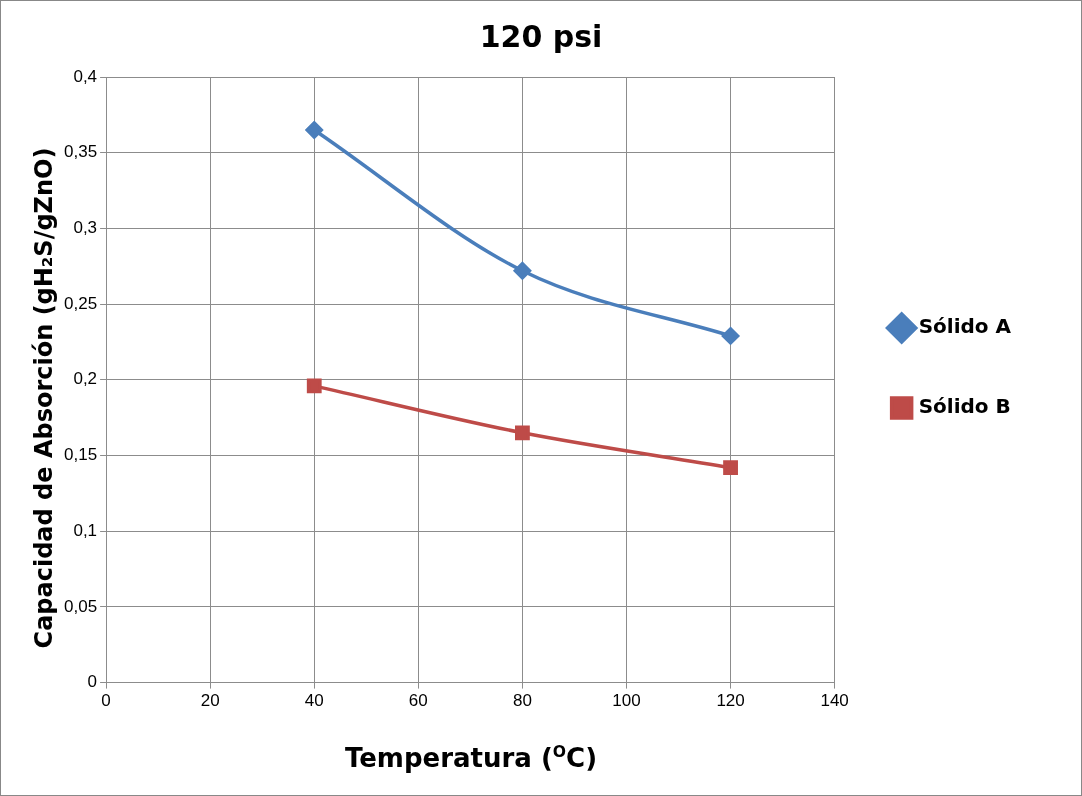  Describe the element at coordinates (85, 379) in the screenshot. I see `y-tick-label: 0,2` at that location.